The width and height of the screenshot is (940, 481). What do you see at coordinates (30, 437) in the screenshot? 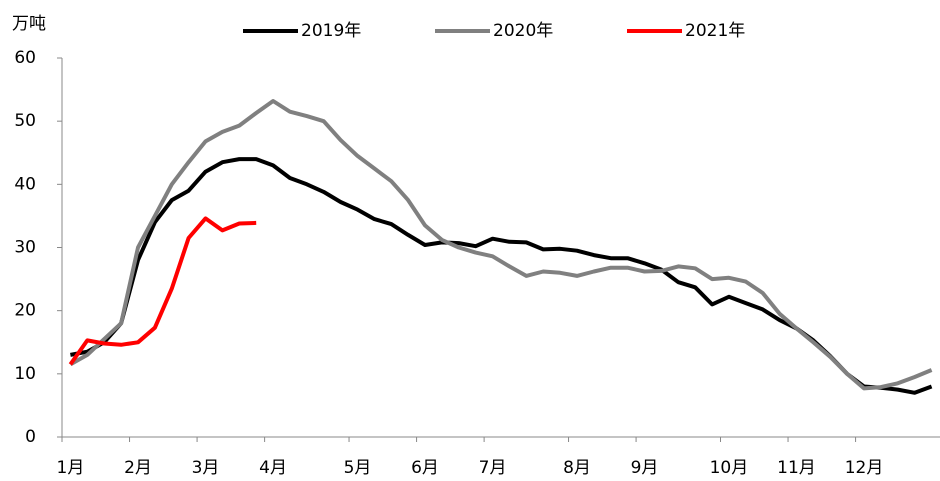
I see `y-tick-label: 0` at bounding box center [30, 437].